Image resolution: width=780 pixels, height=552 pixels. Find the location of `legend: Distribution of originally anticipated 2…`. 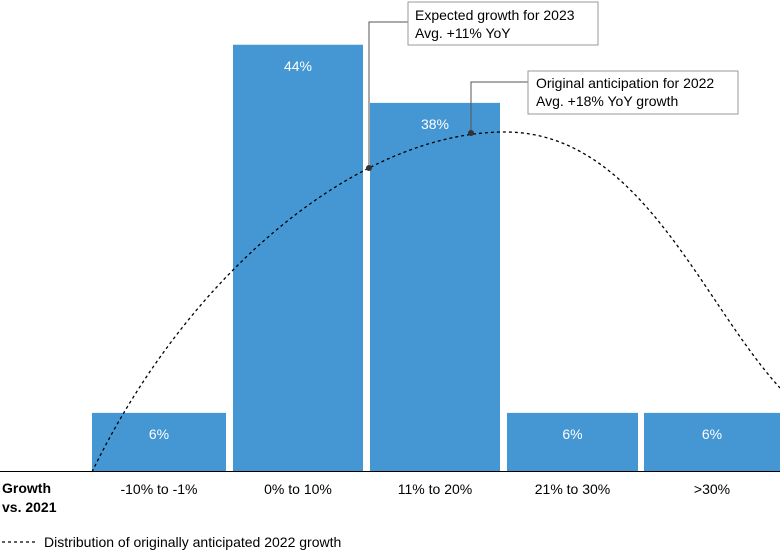

legend: Distribution of originally anticipated 2… is located at coordinates (171, 542).